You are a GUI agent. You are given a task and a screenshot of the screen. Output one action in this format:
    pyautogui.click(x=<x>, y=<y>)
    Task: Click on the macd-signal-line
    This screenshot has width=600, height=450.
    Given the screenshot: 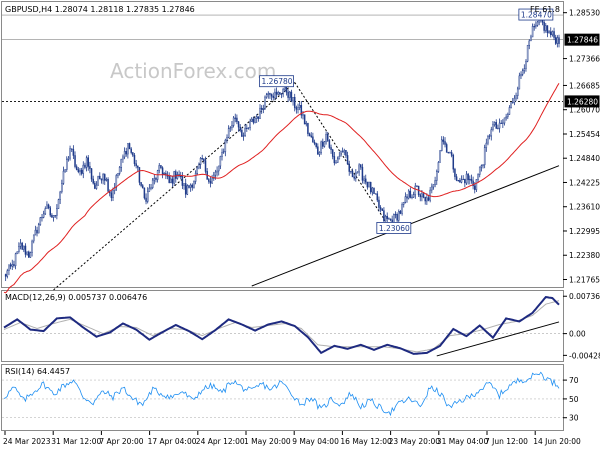 What is the action you would take?
    pyautogui.click(x=281, y=326)
    